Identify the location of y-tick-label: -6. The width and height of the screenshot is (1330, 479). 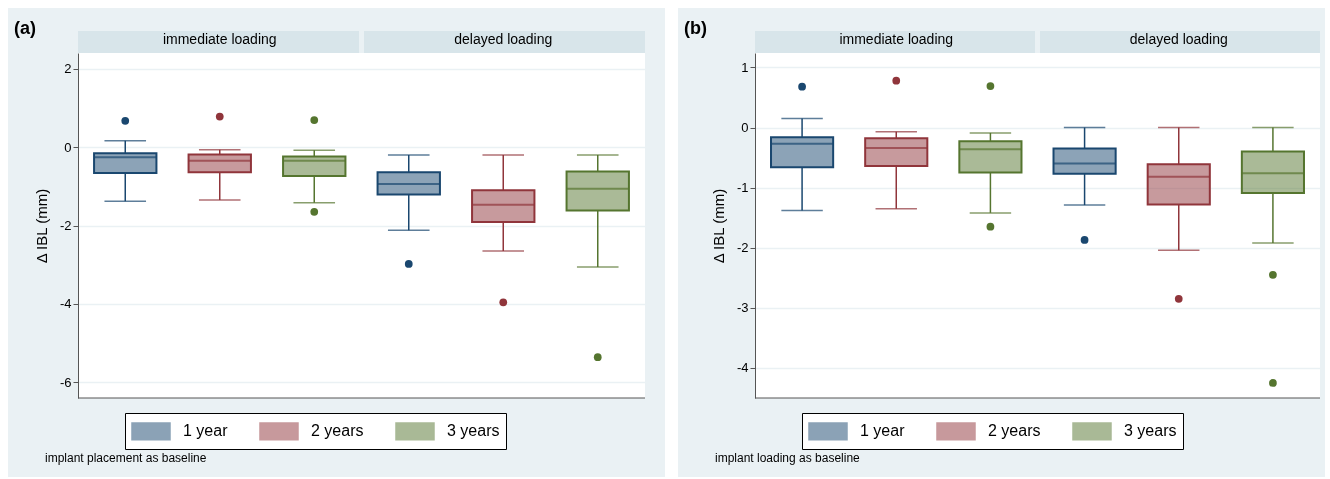
(65, 382).